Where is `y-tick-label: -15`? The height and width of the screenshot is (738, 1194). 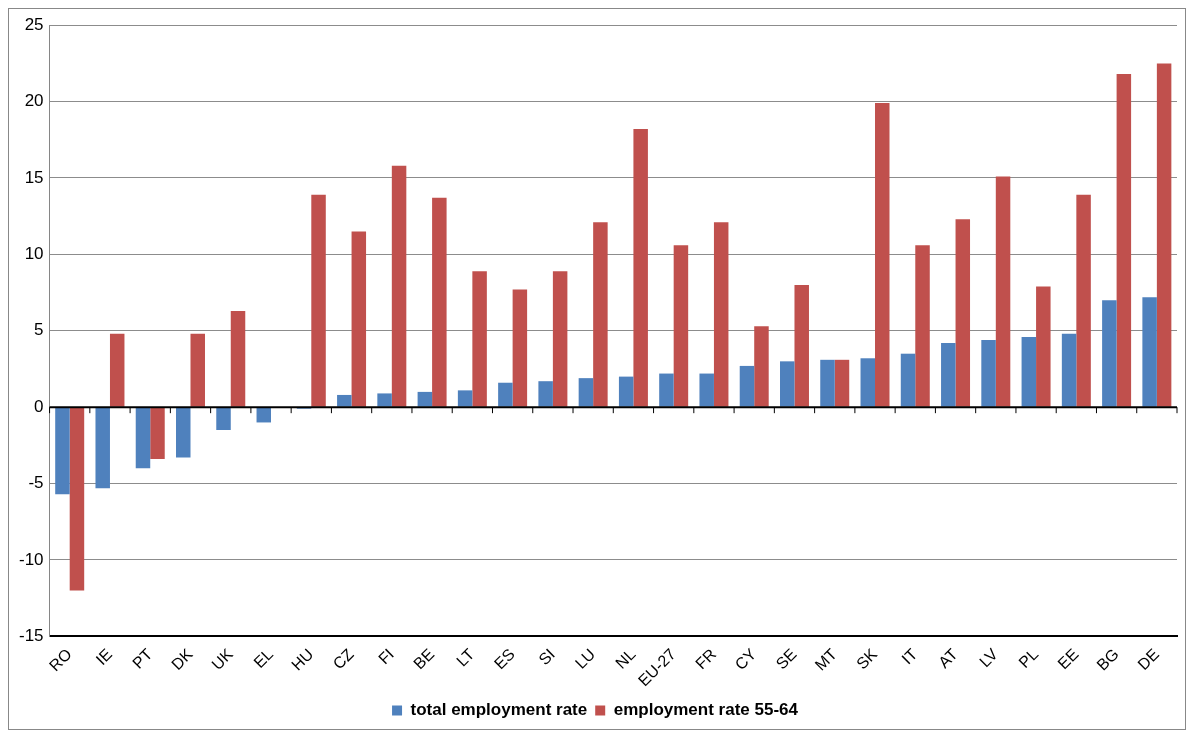 y-tick-label: -15 is located at coordinates (31, 636).